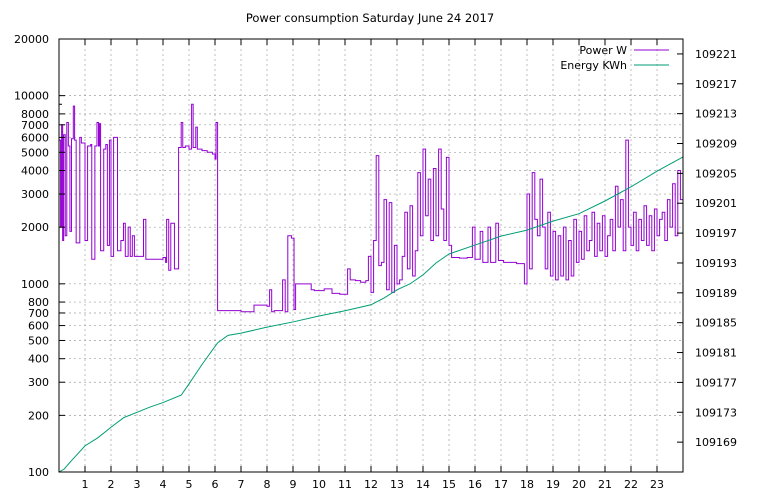 Image resolution: width=768 pixels, height=500 pixels. I want to click on y-left-tick-label: 7000, so click(35, 125).